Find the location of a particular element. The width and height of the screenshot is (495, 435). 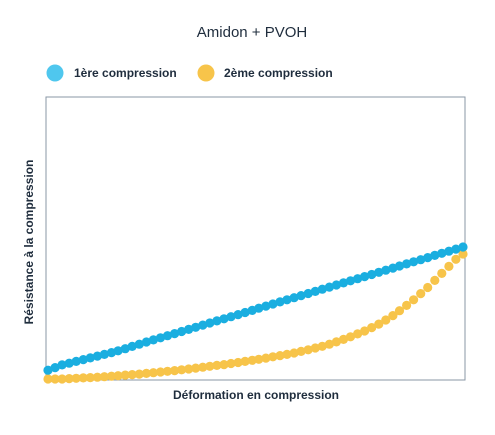

y-axis-label: Résistance à la compression is located at coordinates (29, 242).